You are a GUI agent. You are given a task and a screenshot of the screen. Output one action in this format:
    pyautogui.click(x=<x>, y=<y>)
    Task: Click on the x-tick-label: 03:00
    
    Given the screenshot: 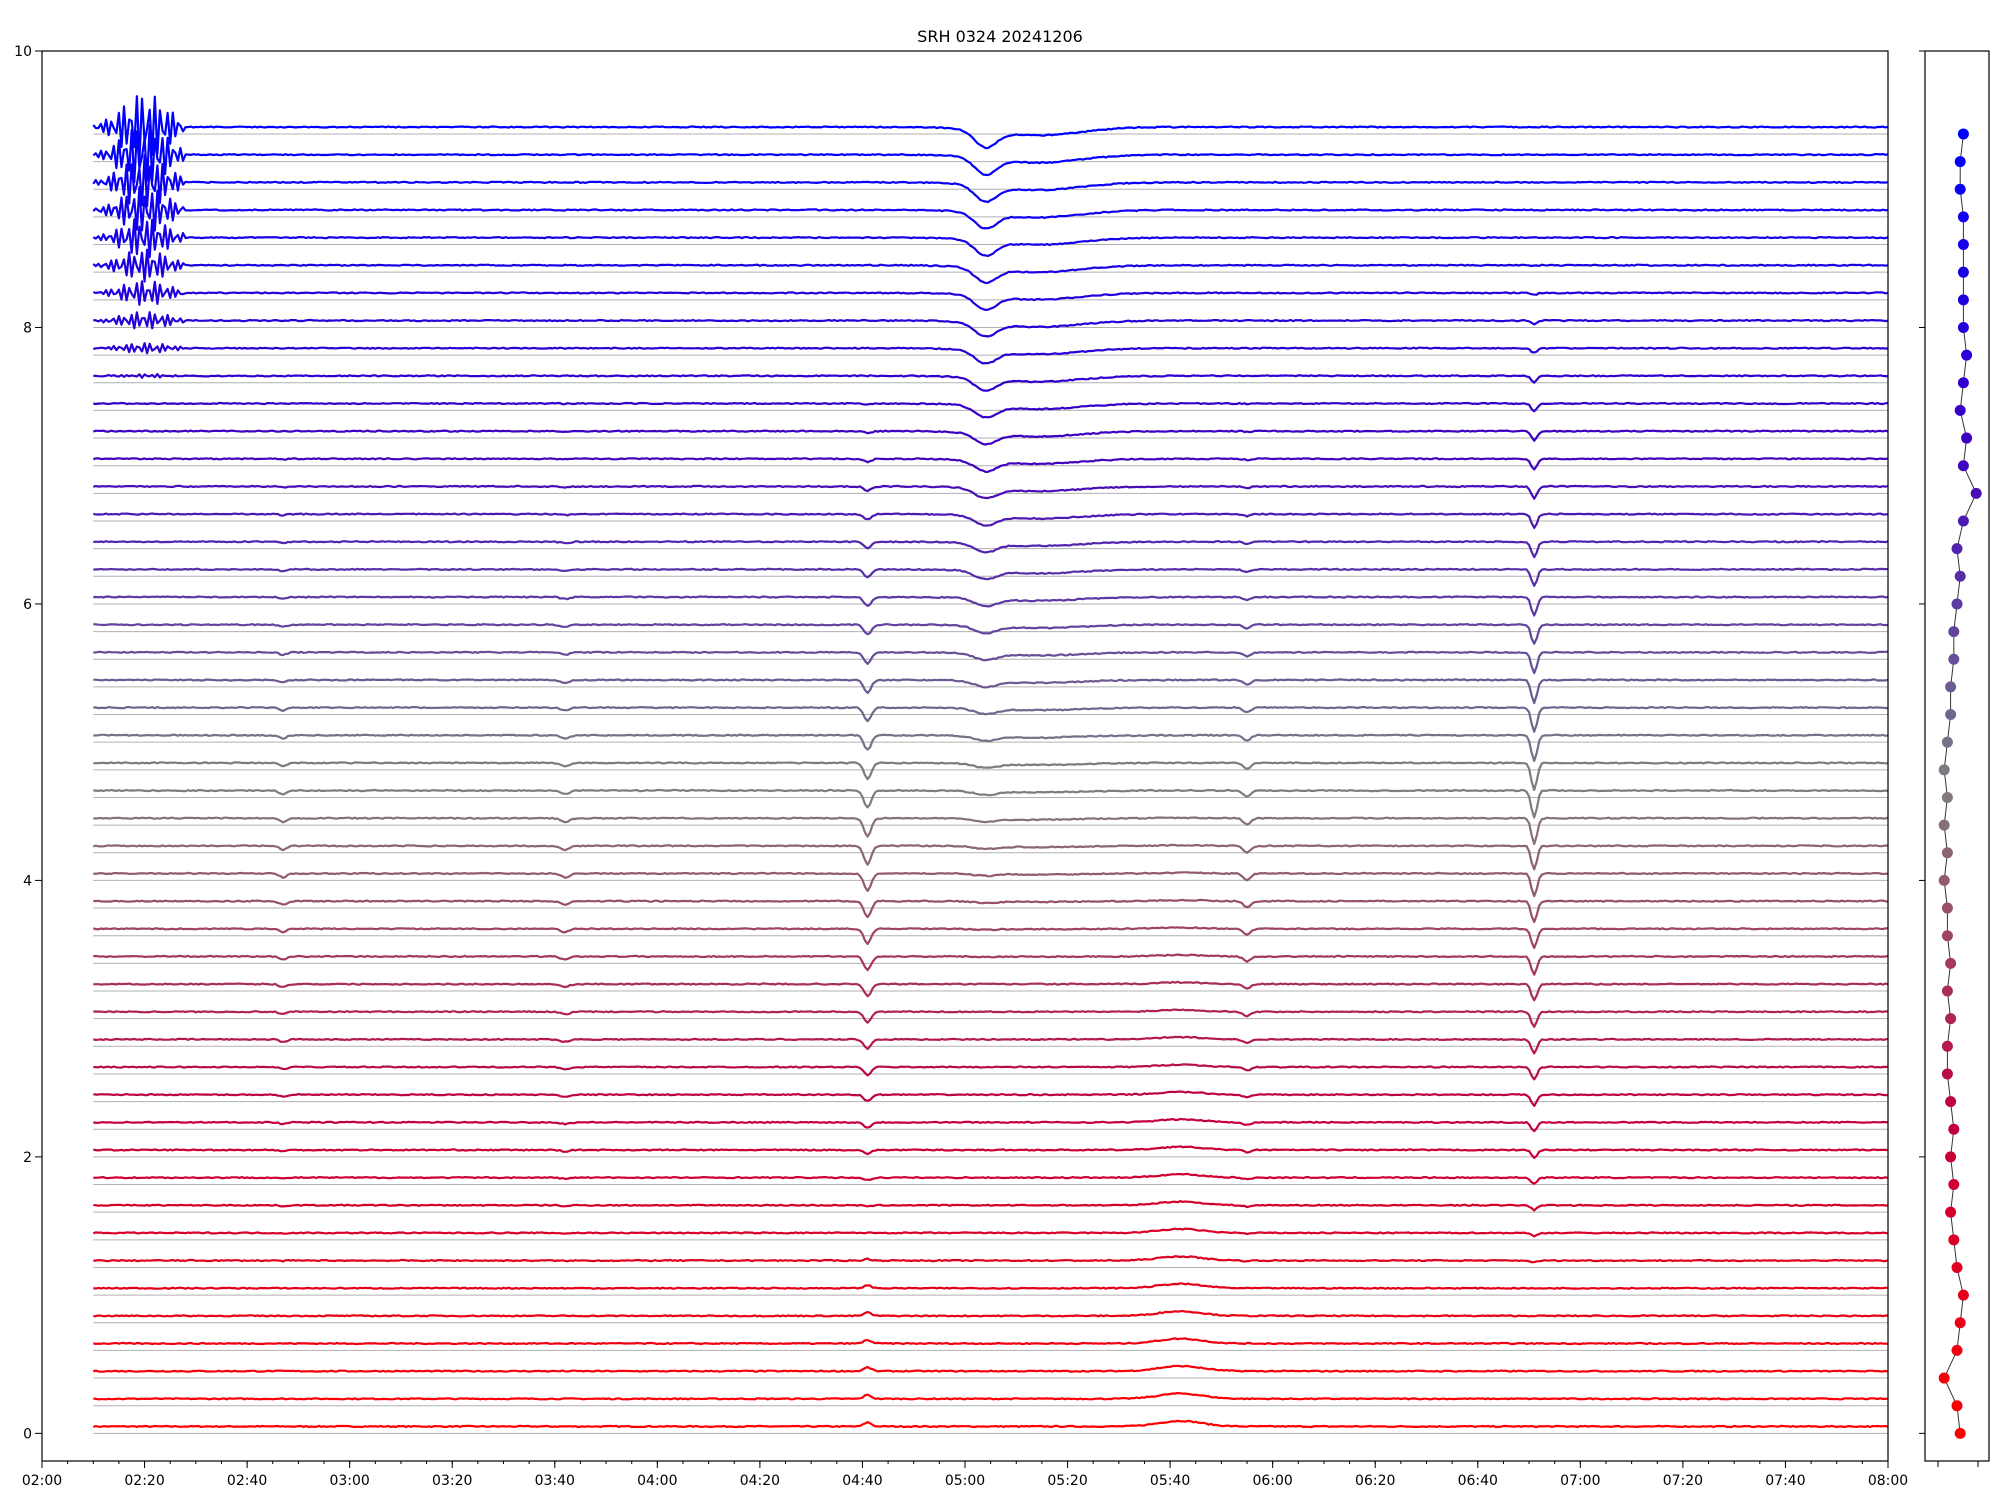 What is the action you would take?
    pyautogui.click(x=349, y=1481)
    